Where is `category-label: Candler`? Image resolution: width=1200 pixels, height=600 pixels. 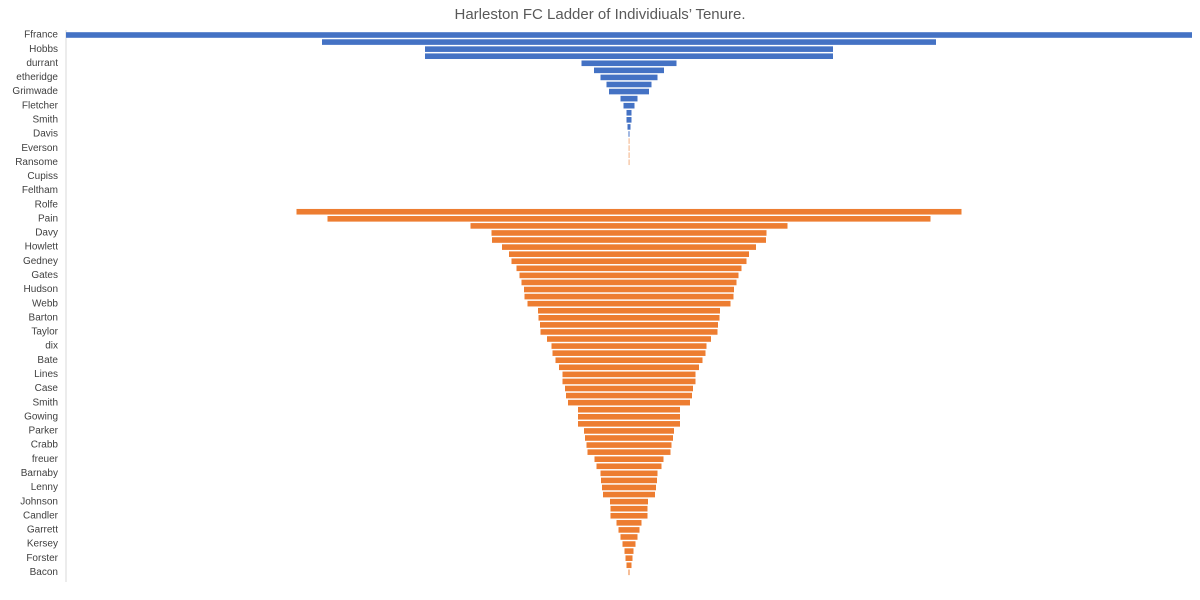 category-label: Candler is located at coordinates (41, 515).